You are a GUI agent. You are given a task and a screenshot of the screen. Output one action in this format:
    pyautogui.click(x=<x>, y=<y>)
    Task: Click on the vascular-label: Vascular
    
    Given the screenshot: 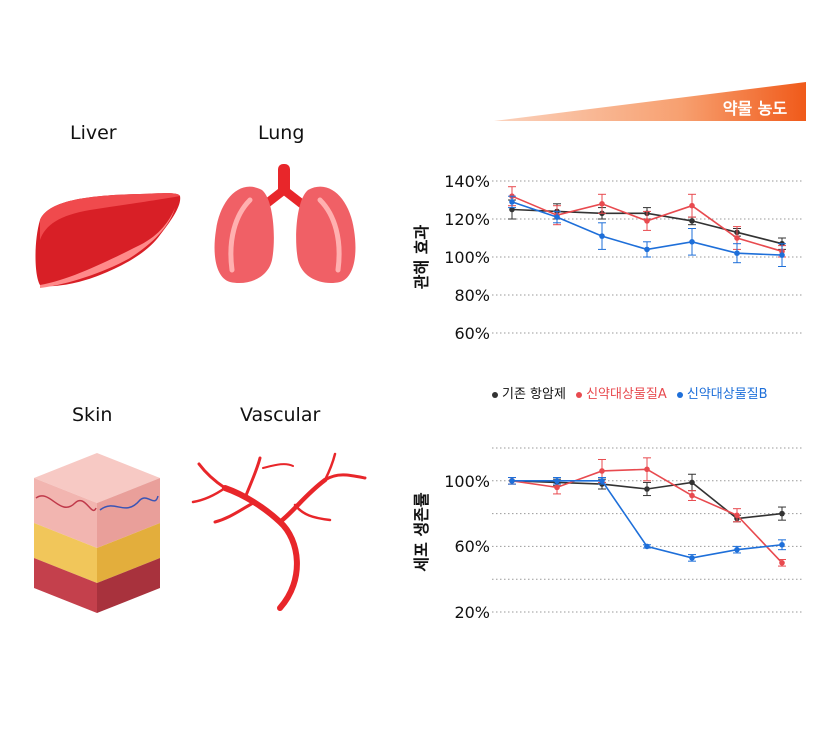 What is the action you would take?
    pyautogui.click(x=280, y=415)
    